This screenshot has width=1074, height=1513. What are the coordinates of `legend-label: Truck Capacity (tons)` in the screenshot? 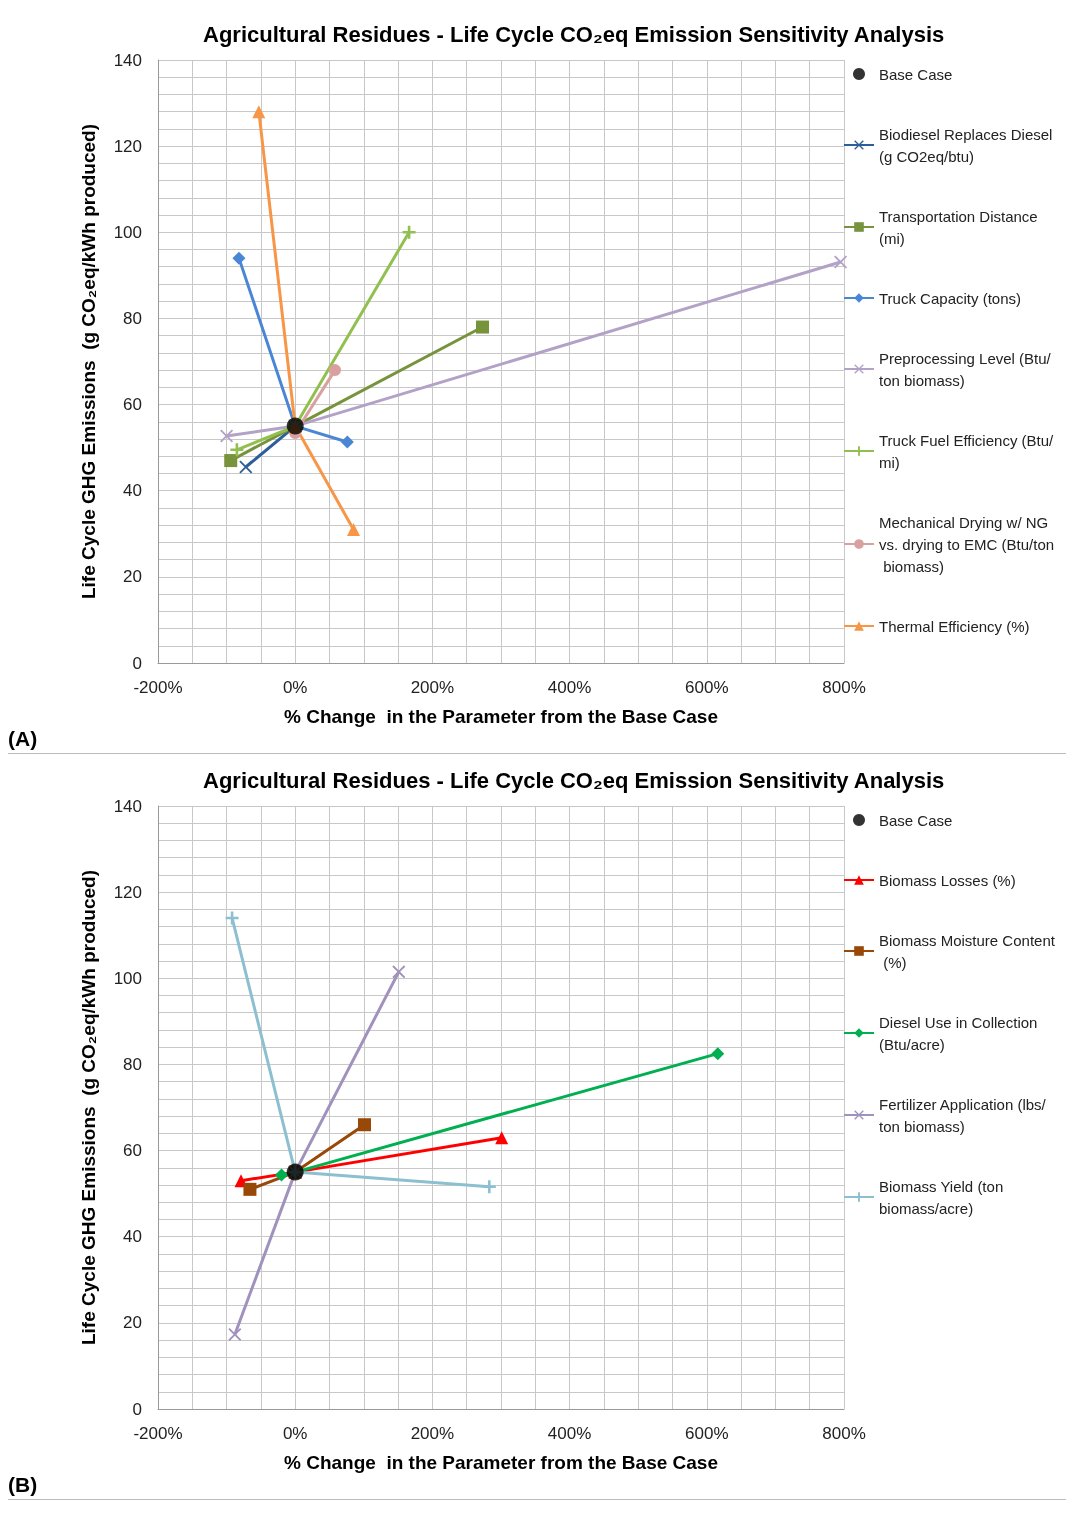 It's located at (950, 298).